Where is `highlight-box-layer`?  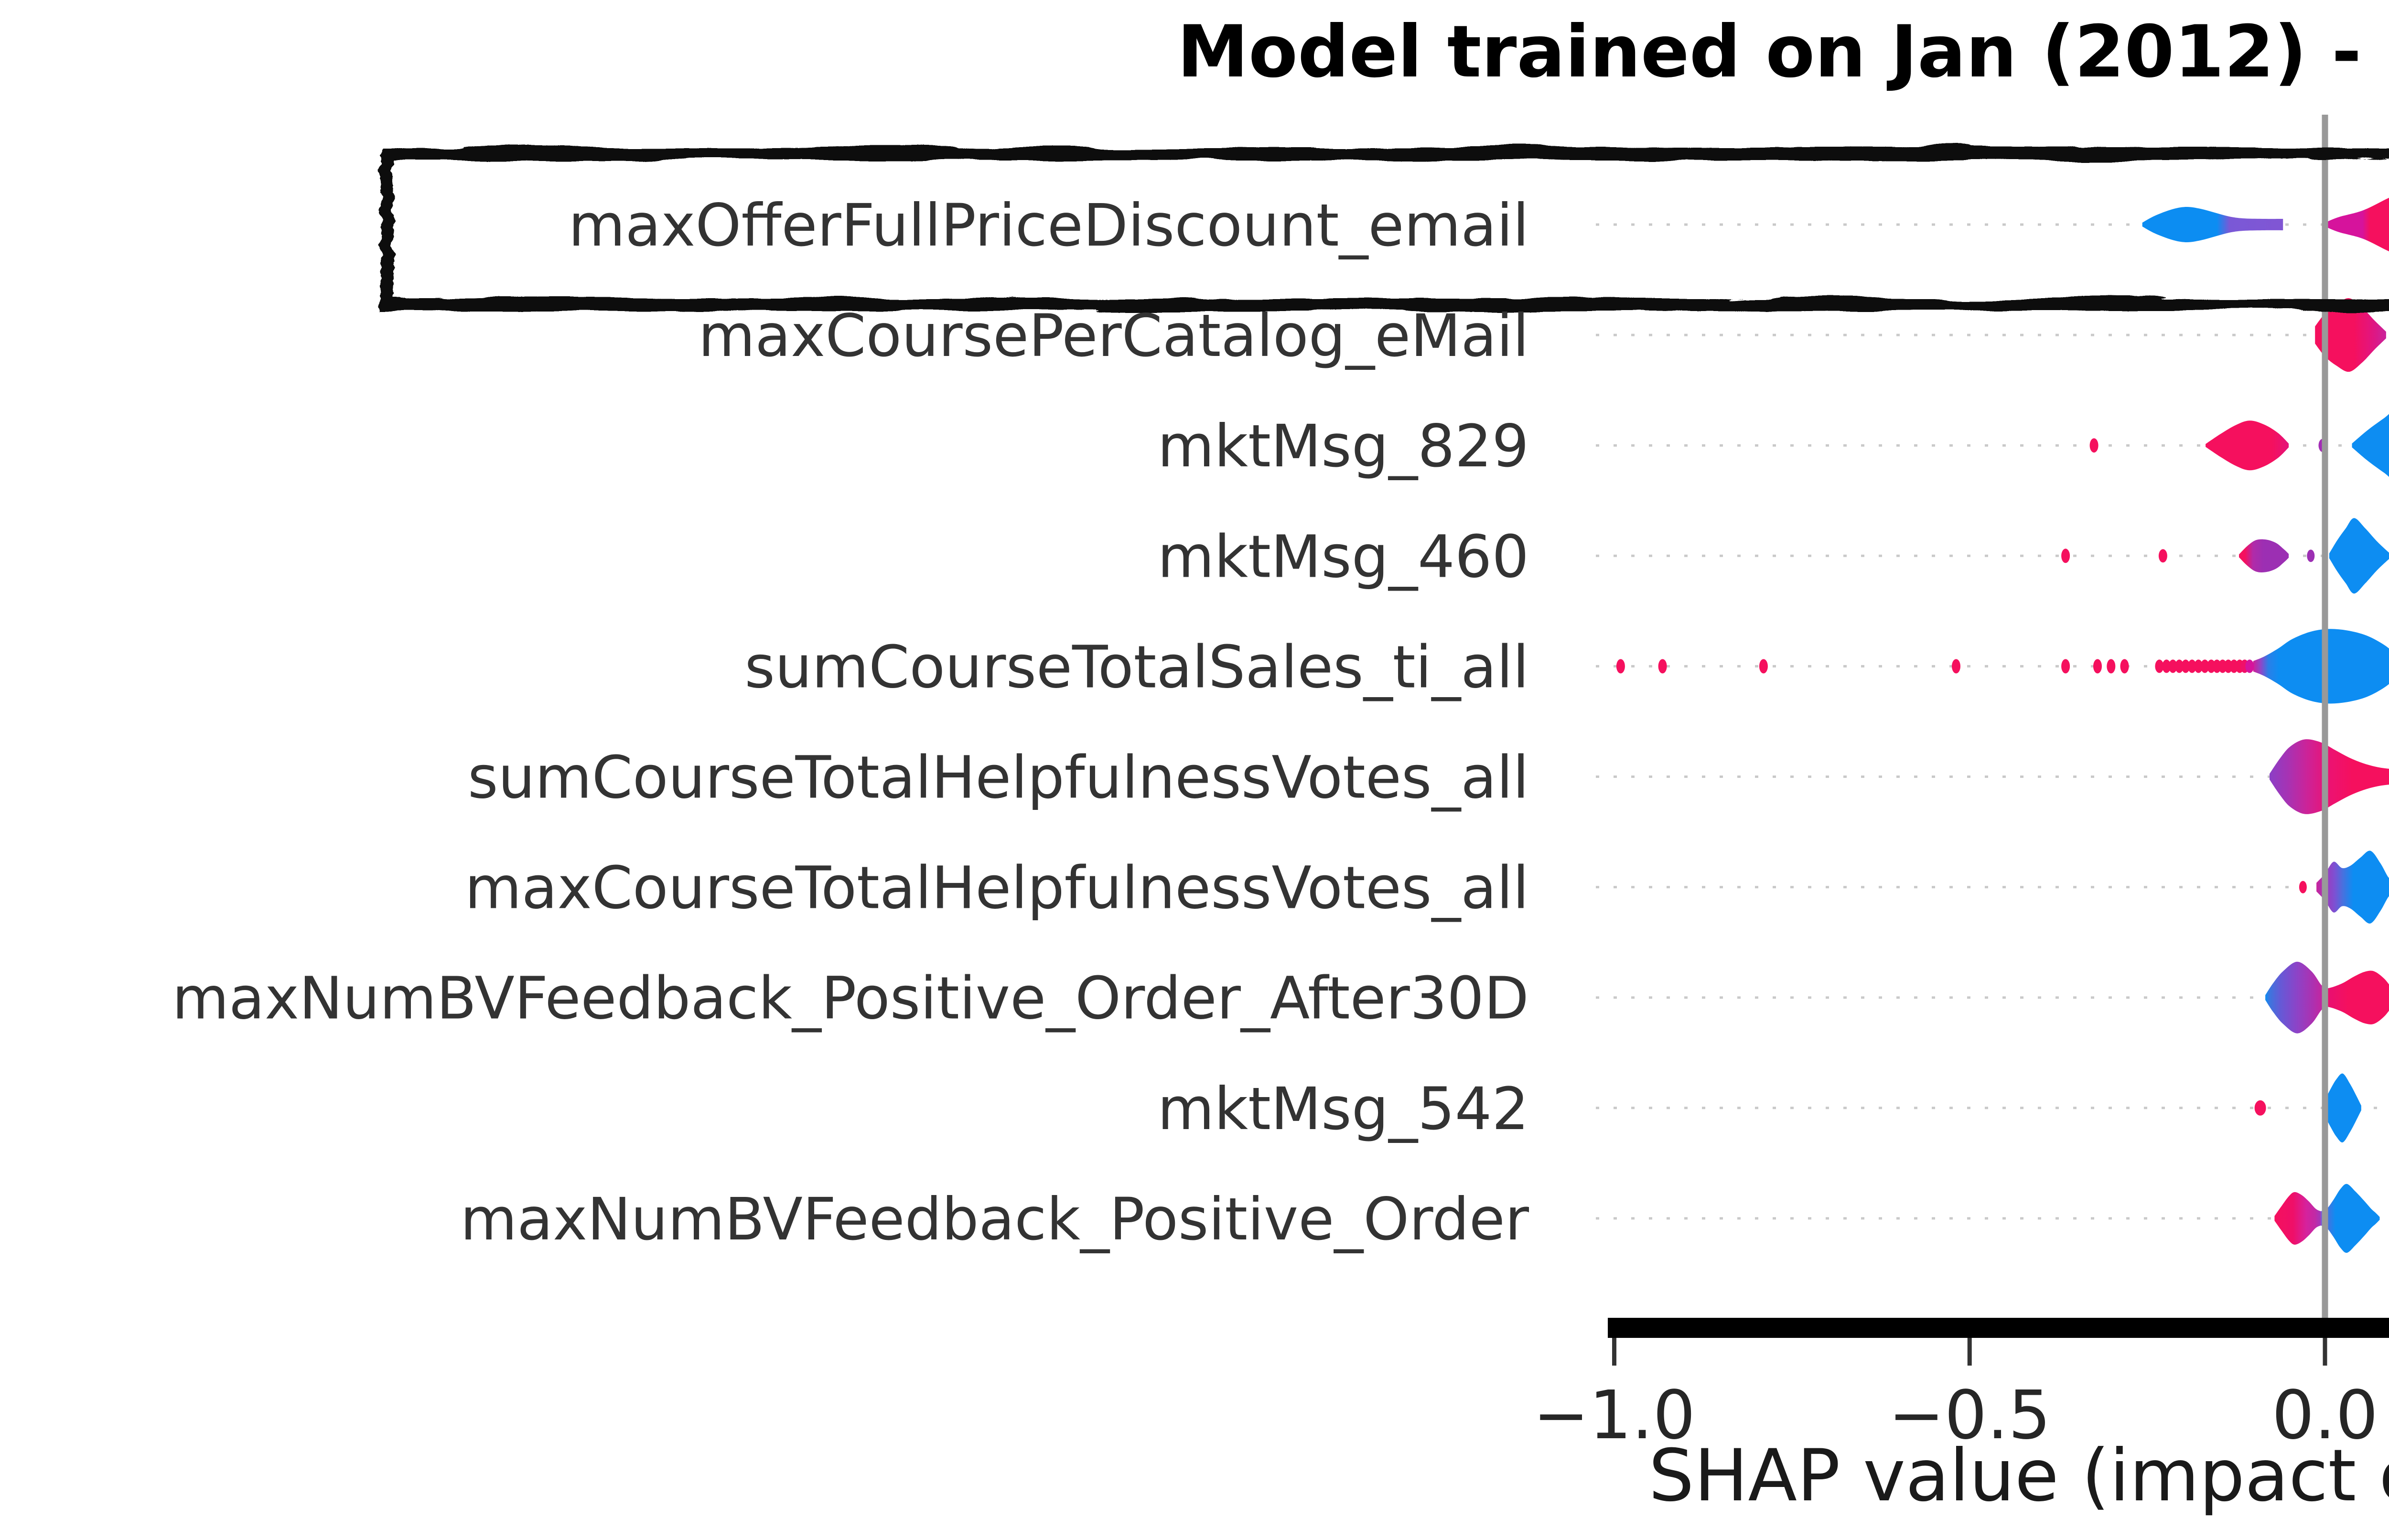
highlight-box-layer is located at coordinates (1385, 229).